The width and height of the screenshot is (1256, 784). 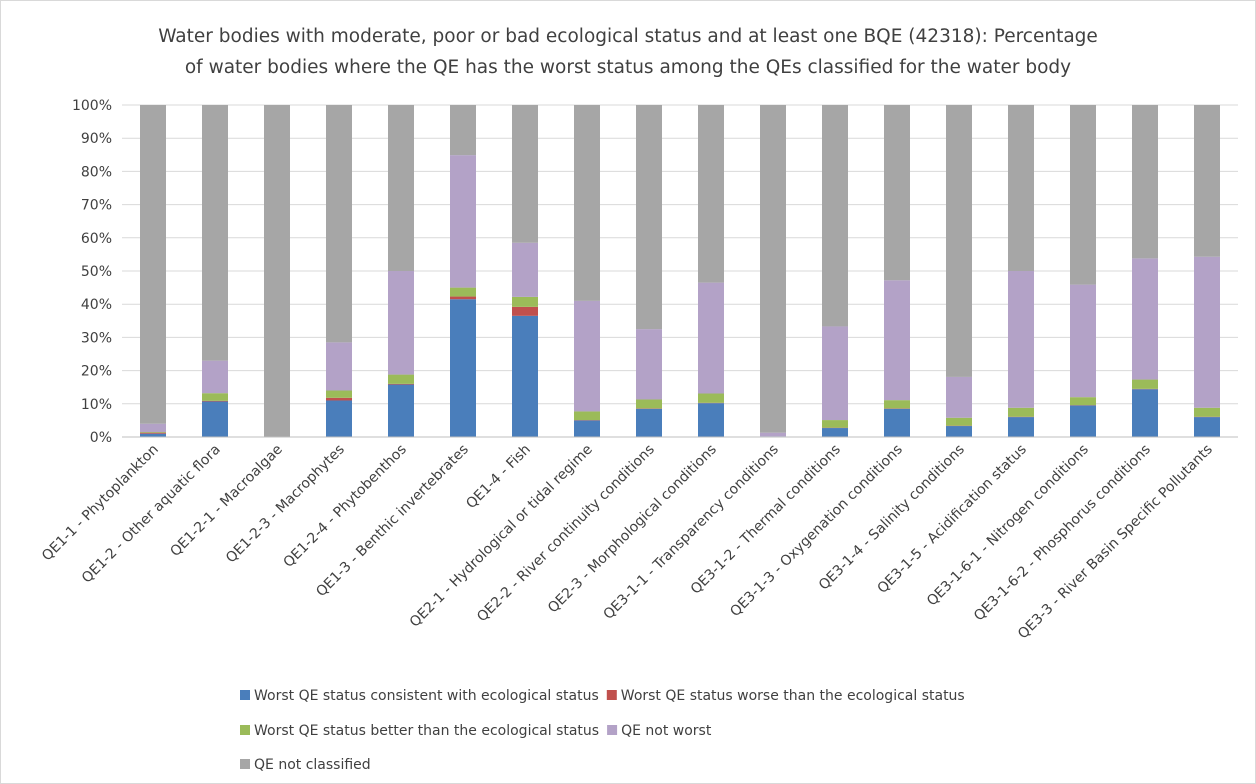 I want to click on y-tick-label: 0%, so click(x=101, y=438).